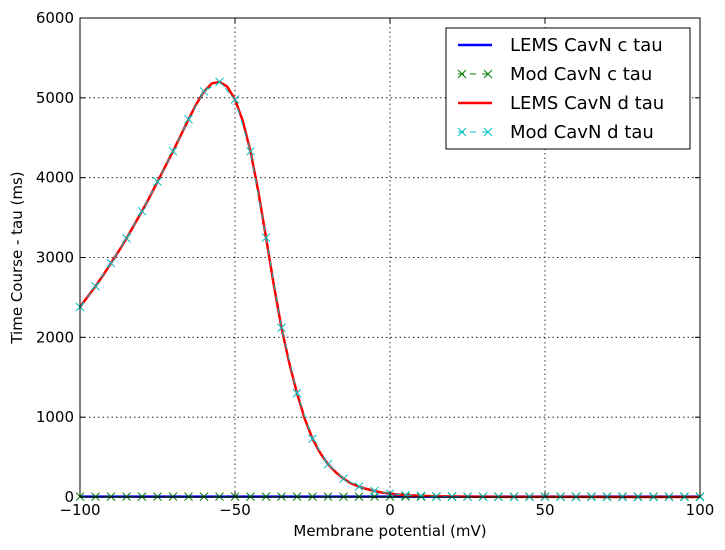 Image resolution: width=725 pixels, height=550 pixels. Describe the element at coordinates (389, 531) in the screenshot. I see `x-axis-title: Membrane potential (mV)` at that location.